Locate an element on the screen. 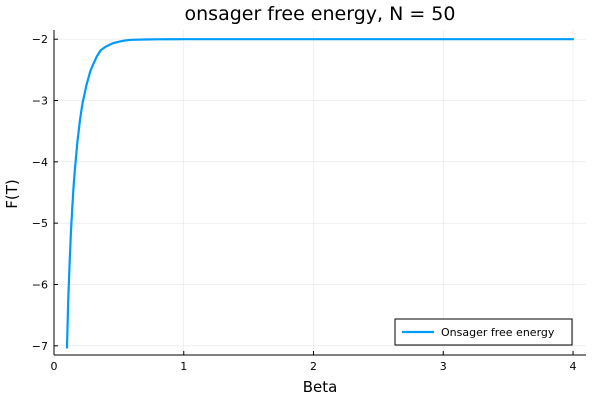 The height and width of the screenshot is (404, 600). x-tick-label: 4 is located at coordinates (573, 366).